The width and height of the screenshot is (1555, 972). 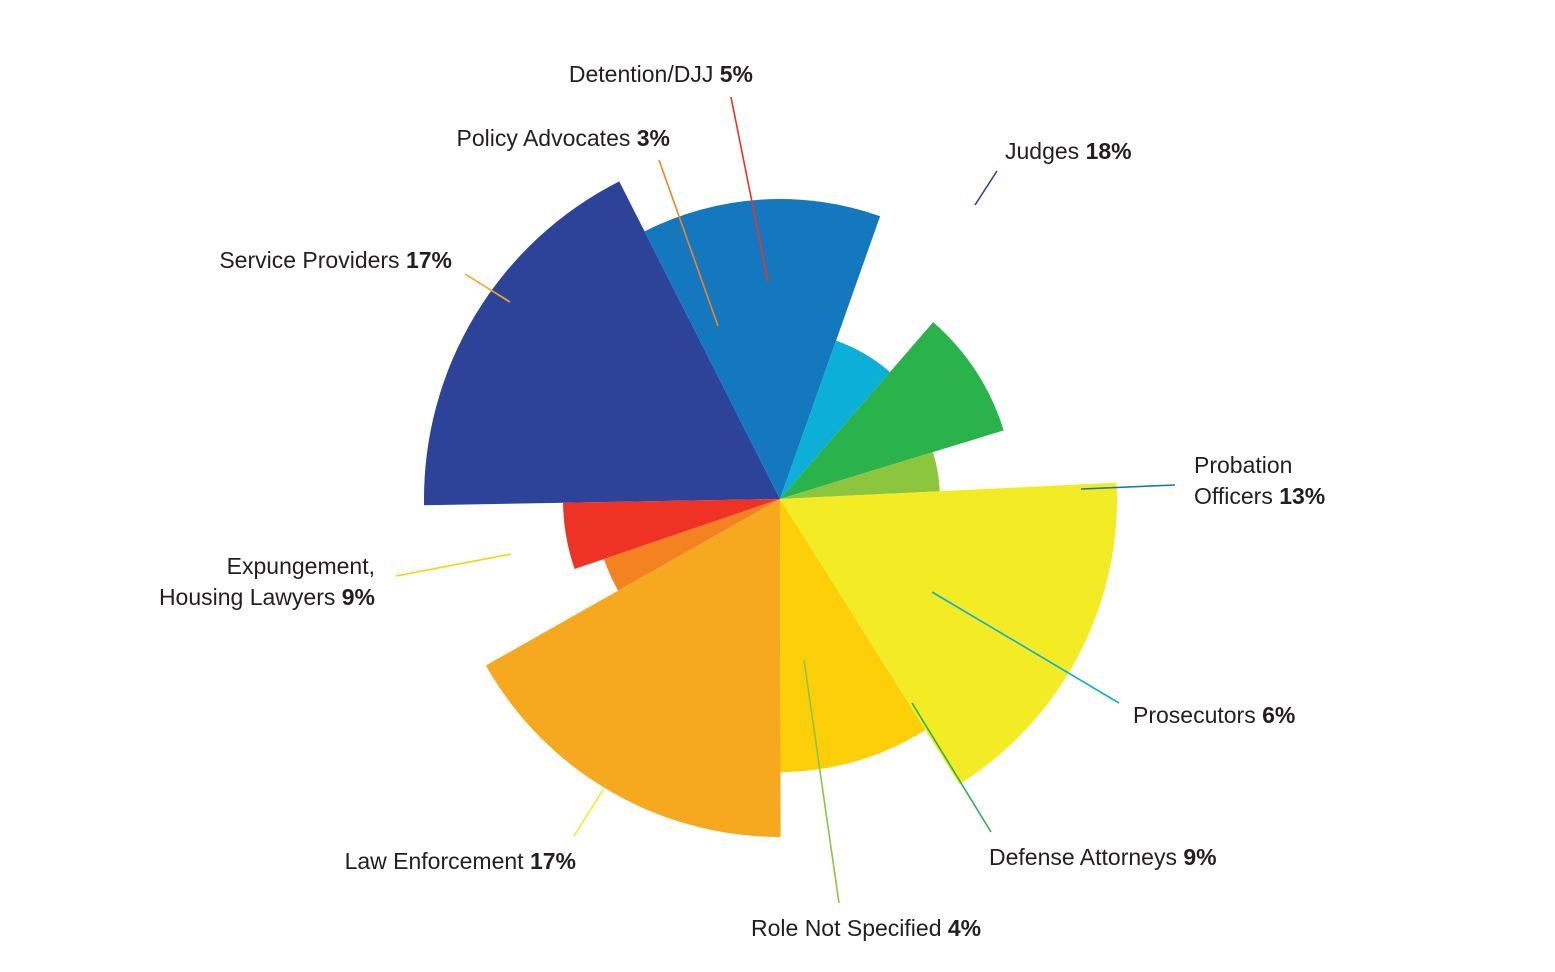 I want to click on slice-label-text: Service Providers, so click(x=312, y=260).